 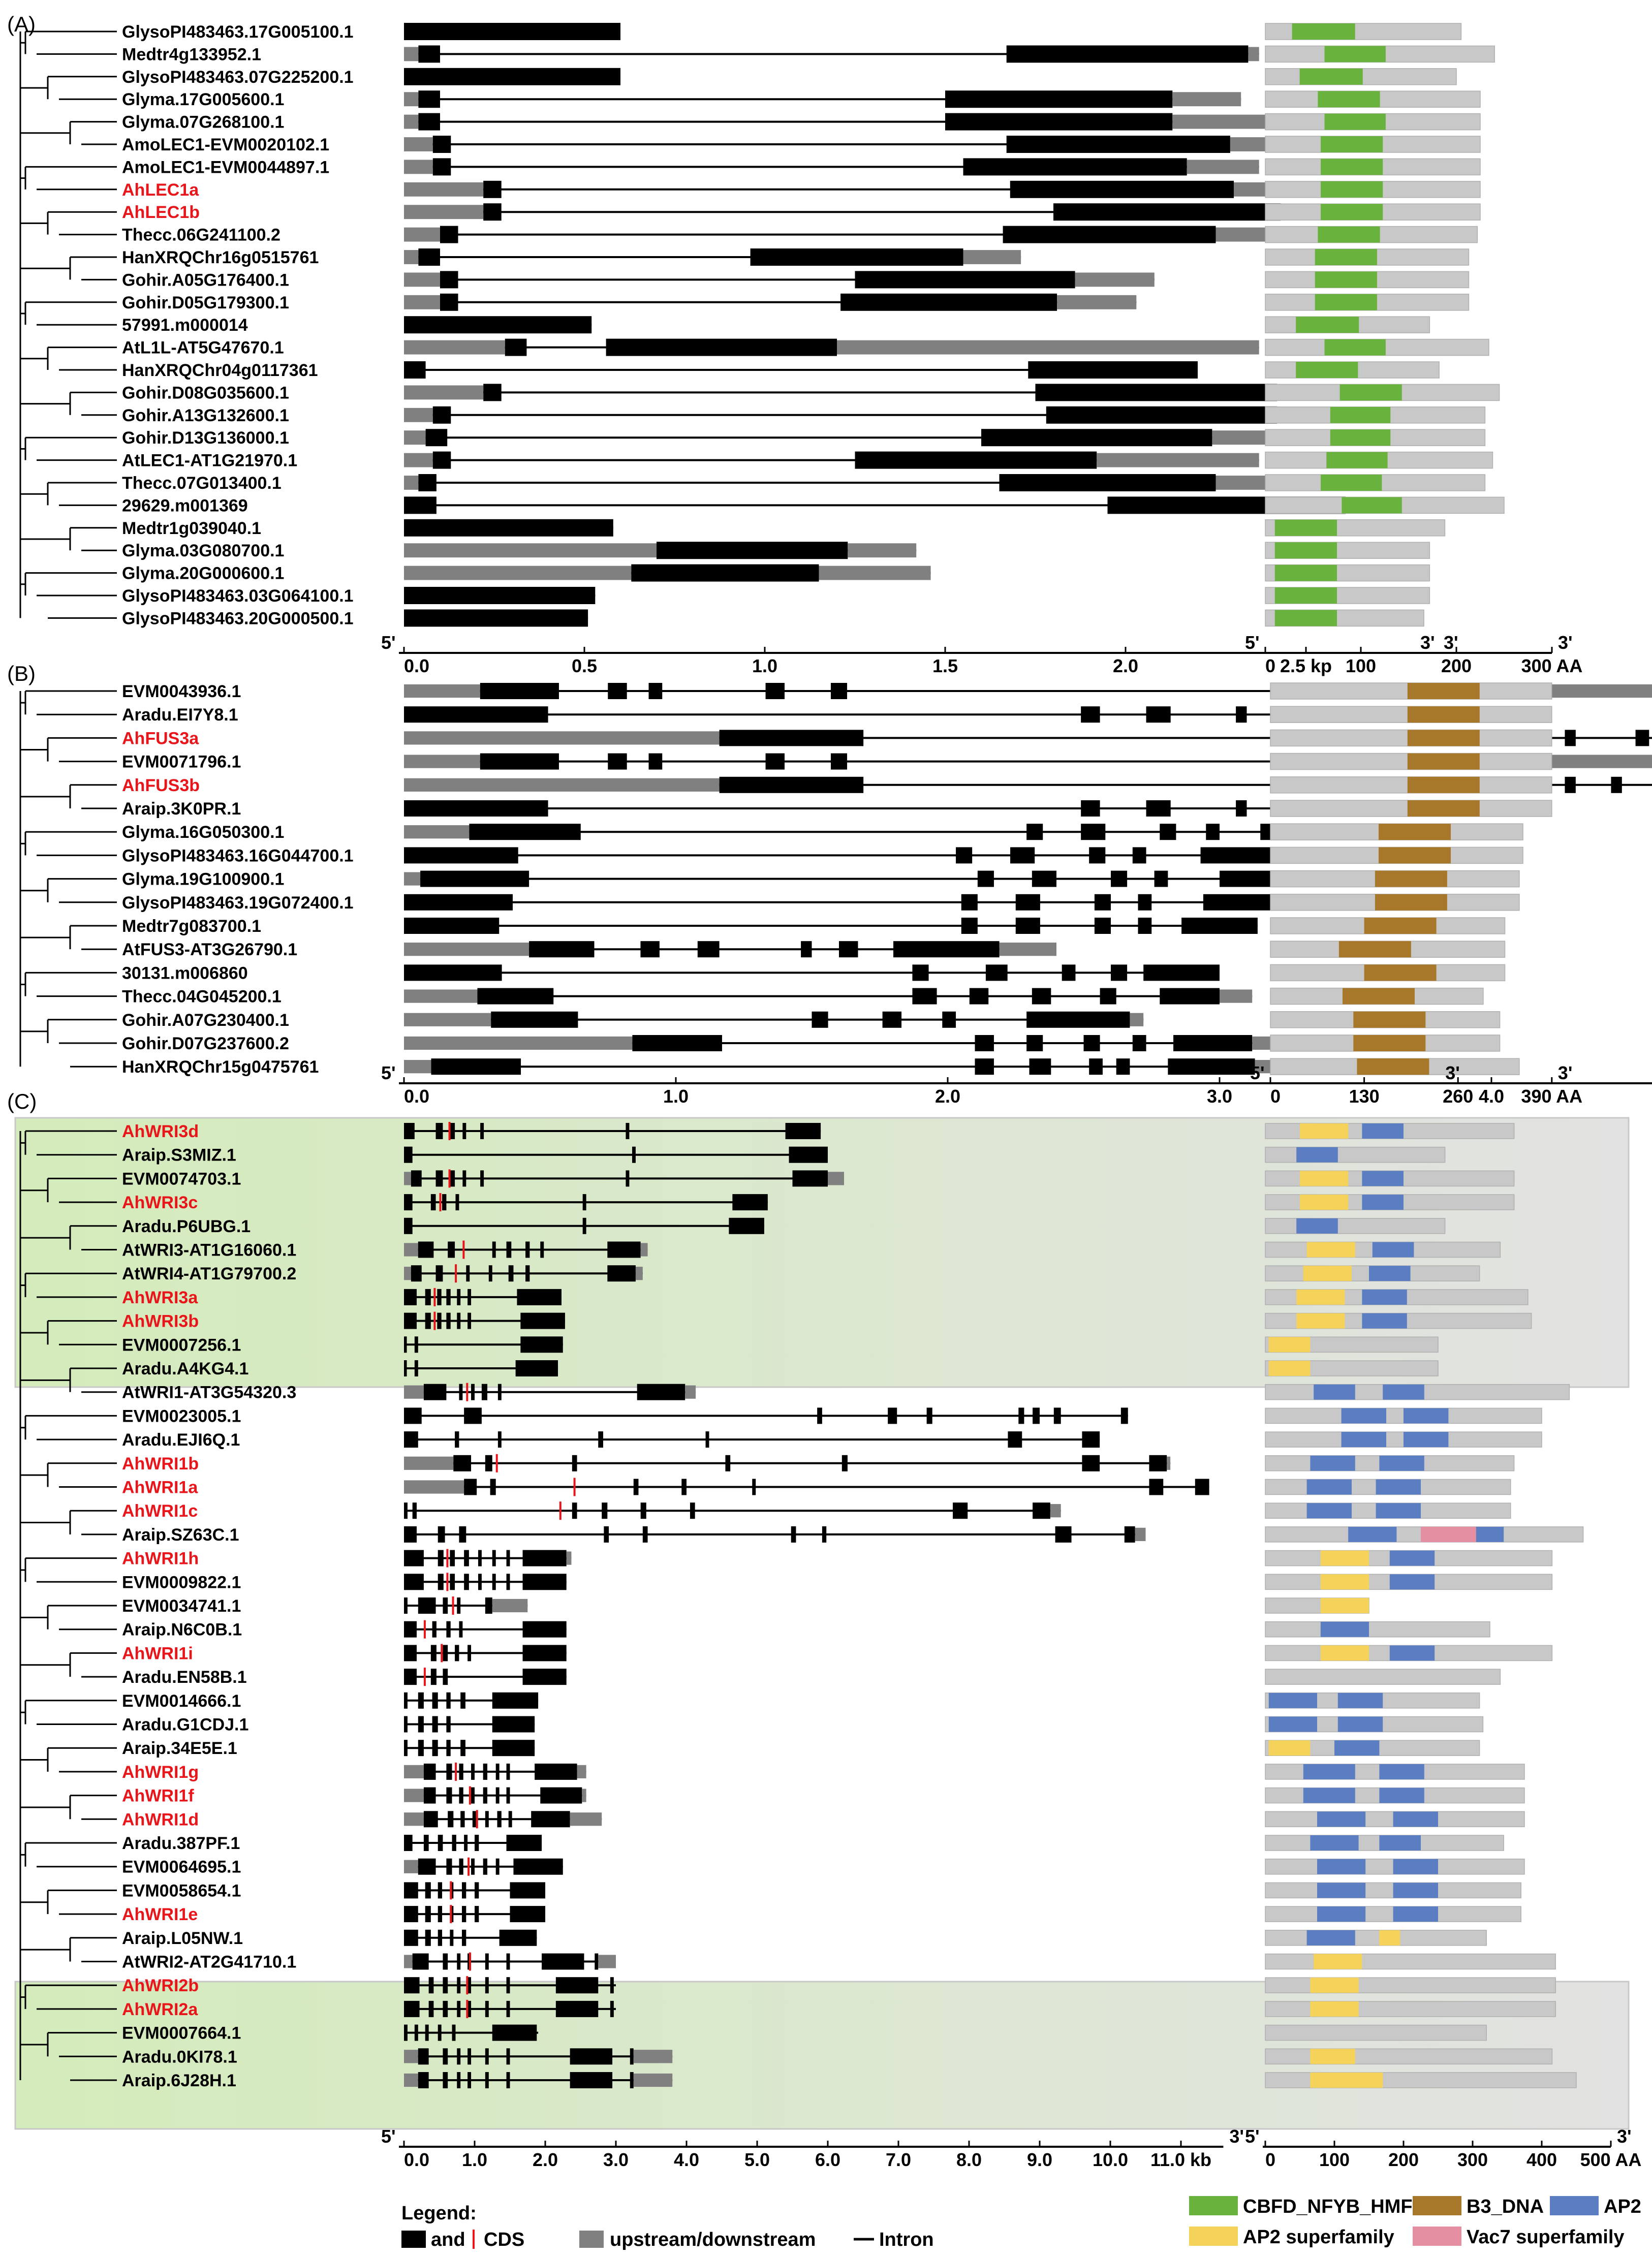 What do you see at coordinates (808, 54) in the screenshot?
I see `gene-row: Medtr4g133952.1` at bounding box center [808, 54].